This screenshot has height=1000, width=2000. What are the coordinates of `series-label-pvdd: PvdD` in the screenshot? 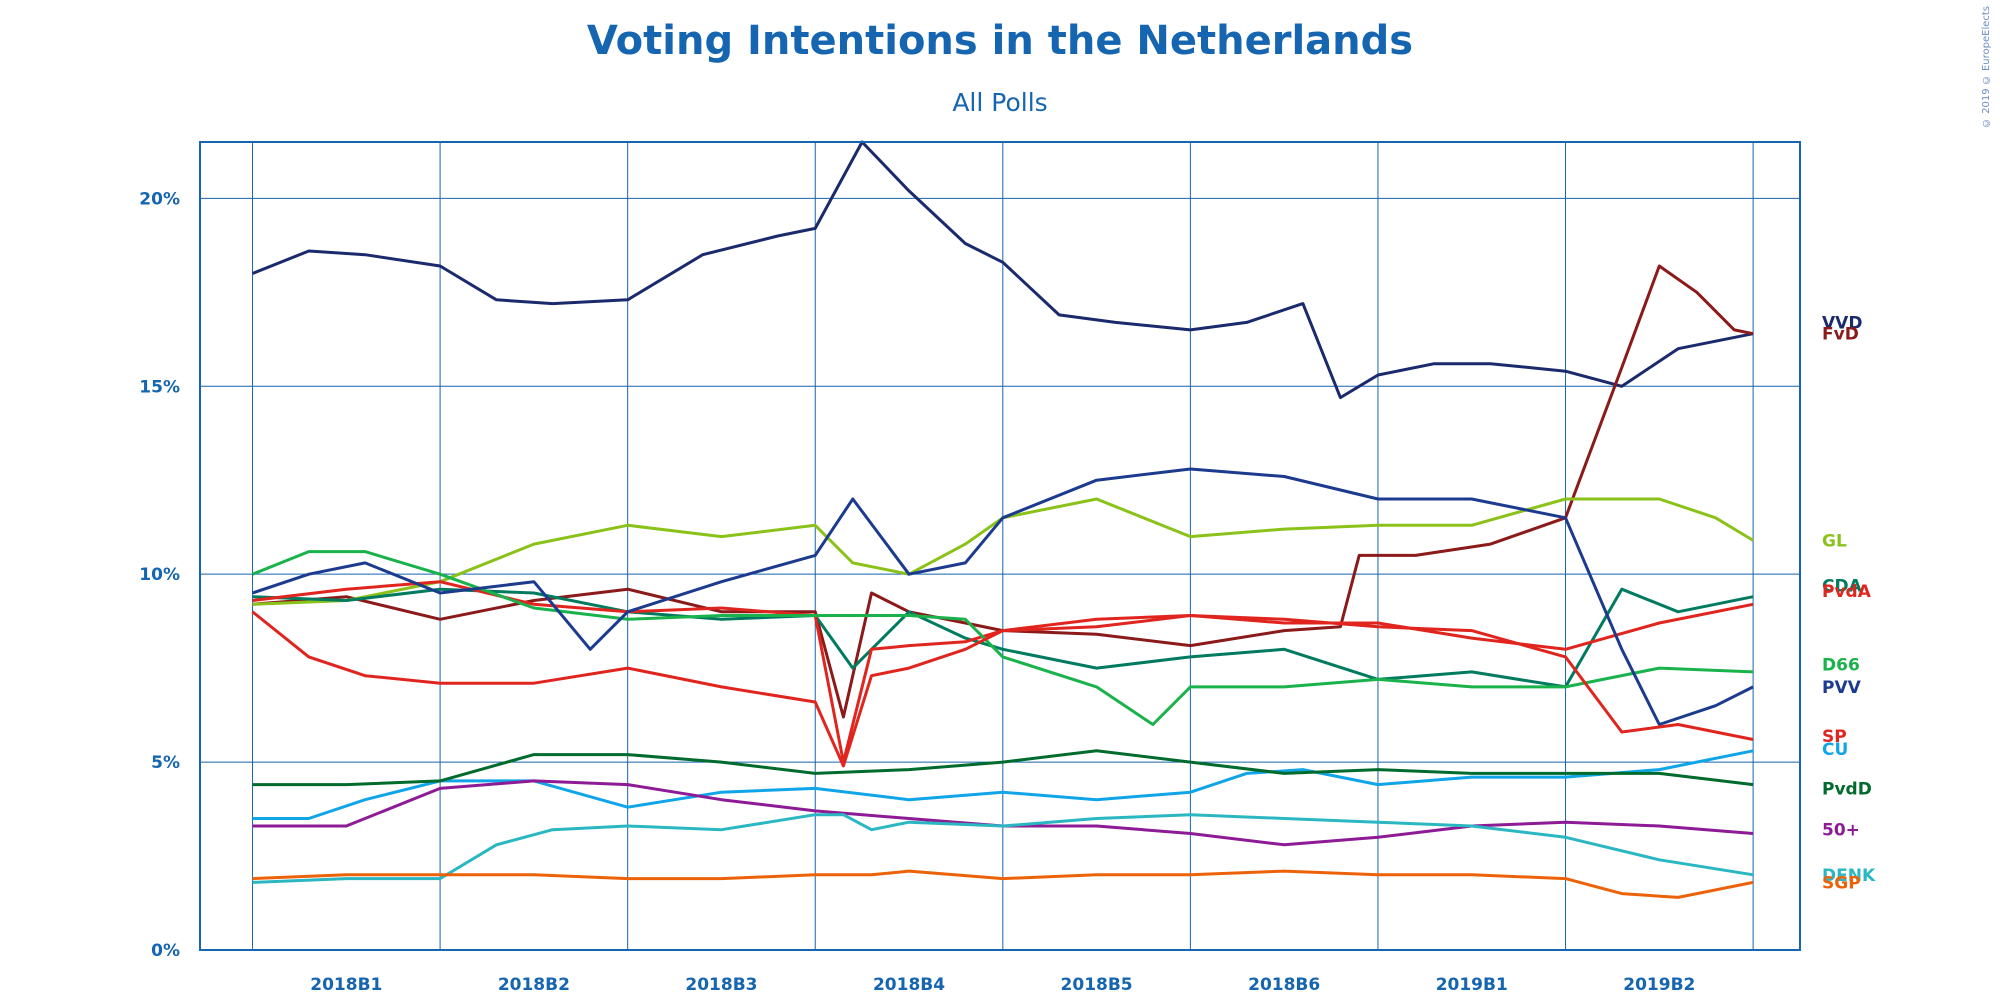 It's located at (1847, 789).